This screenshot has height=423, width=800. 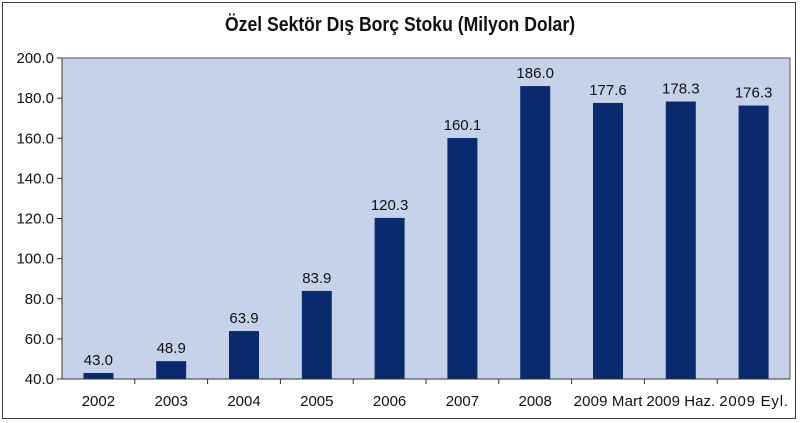 What do you see at coordinates (98, 401) in the screenshot?
I see `x-tick-label: 2002` at bounding box center [98, 401].